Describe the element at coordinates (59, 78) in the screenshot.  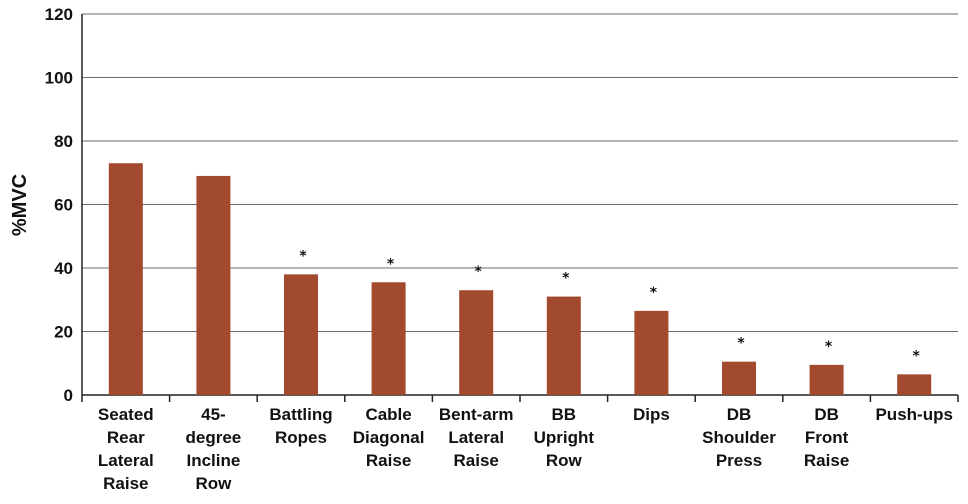
I see `y-tick-label: 100` at that location.